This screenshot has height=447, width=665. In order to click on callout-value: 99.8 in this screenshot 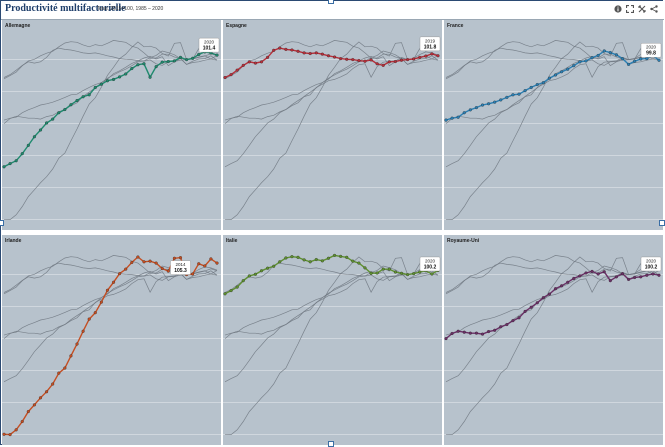, I will do `click(651, 54)`.